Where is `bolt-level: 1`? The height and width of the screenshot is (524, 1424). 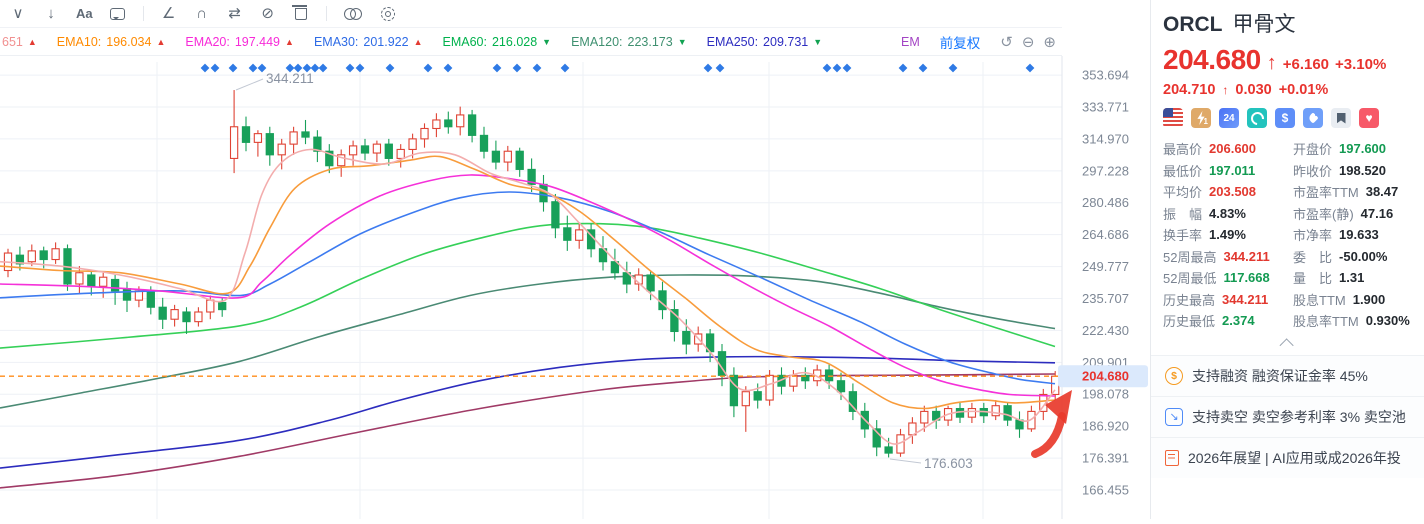
bolt-level: 1 is located at coordinates (1205, 121).